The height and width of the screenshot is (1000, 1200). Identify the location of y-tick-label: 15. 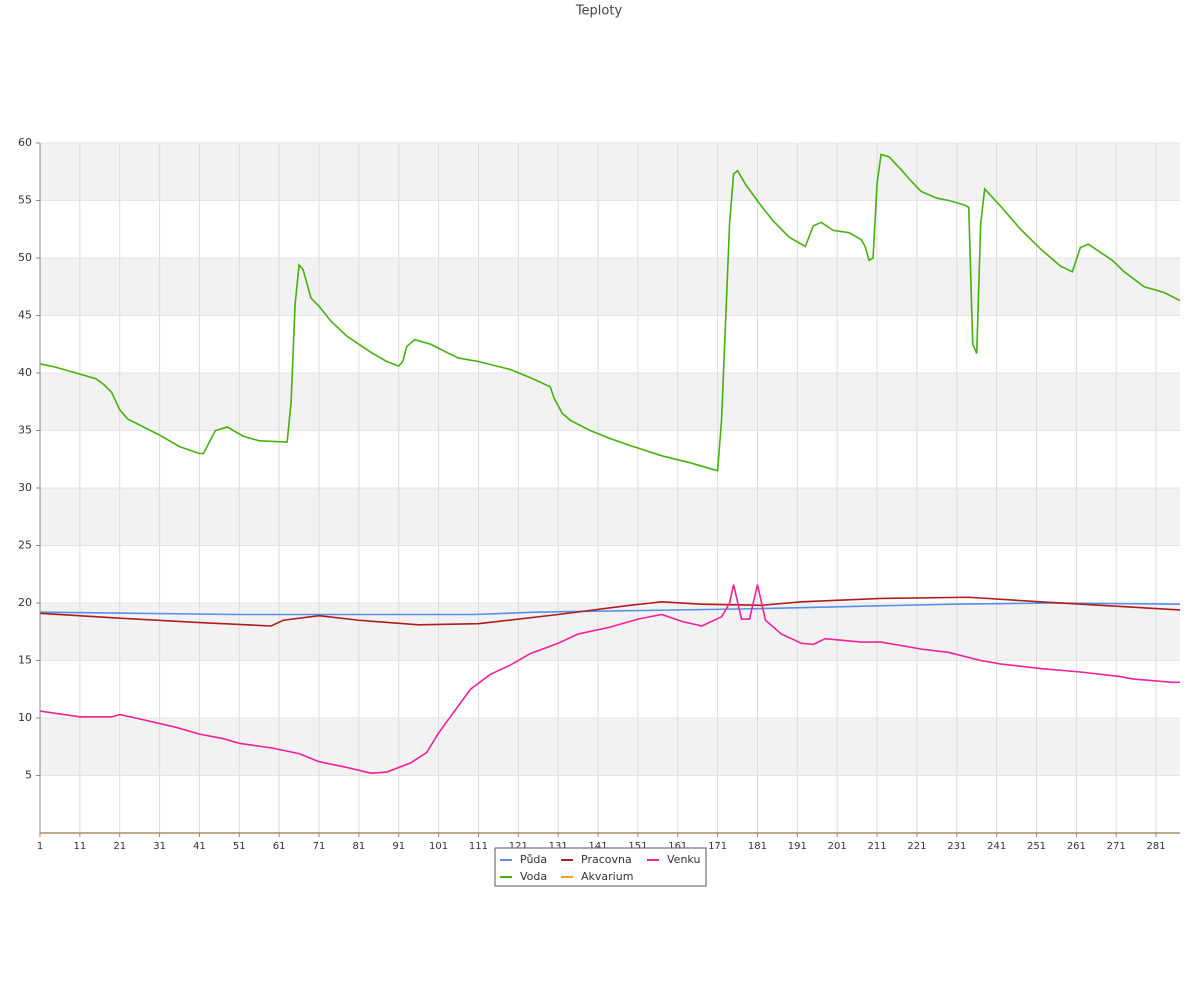
(25, 660).